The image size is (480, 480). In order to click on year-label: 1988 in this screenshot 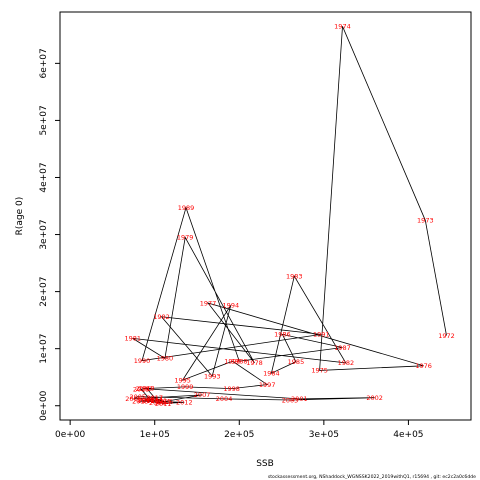, I will do `click(239, 362)`.